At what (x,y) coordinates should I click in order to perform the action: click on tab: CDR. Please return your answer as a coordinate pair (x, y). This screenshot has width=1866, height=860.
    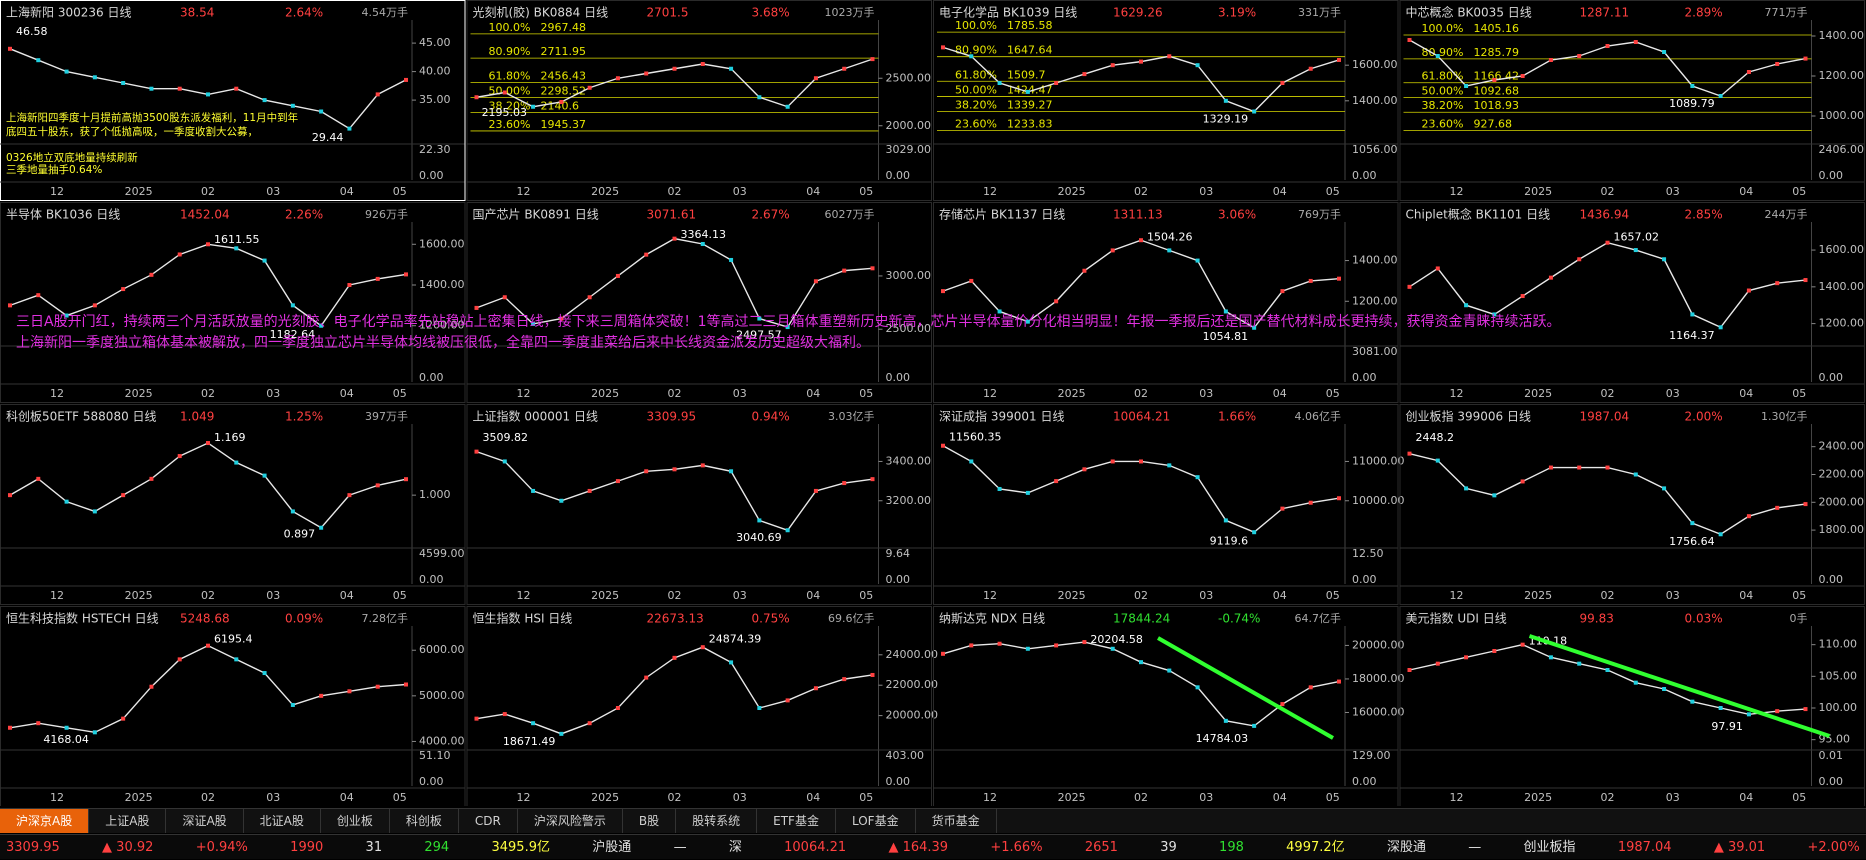
    Looking at the image, I should click on (488, 821).